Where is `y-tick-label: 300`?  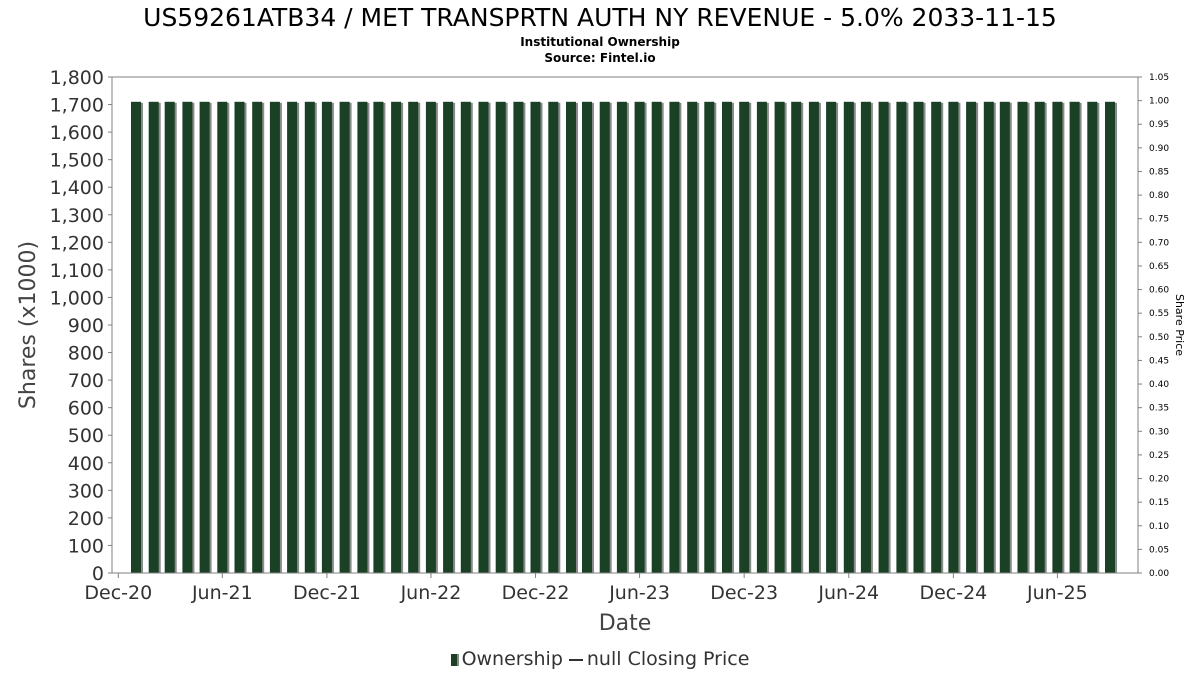 y-tick-label: 300 is located at coordinates (86, 491).